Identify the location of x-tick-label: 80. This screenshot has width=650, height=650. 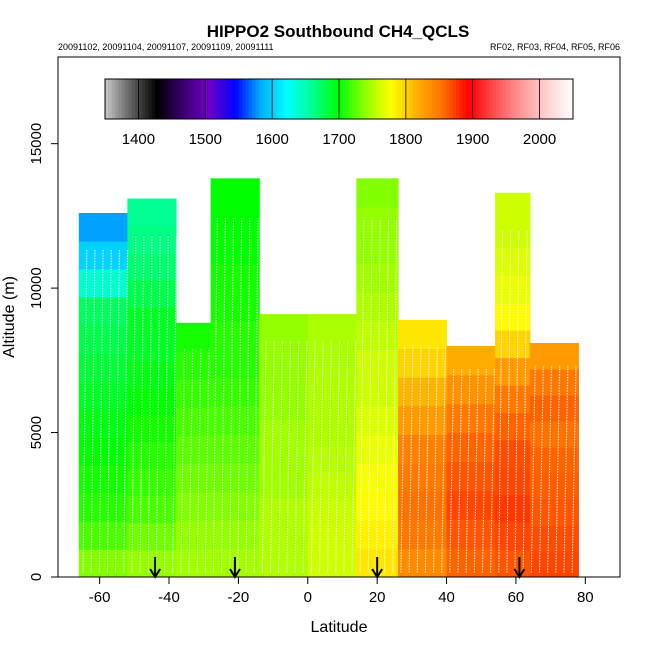
(585, 597).